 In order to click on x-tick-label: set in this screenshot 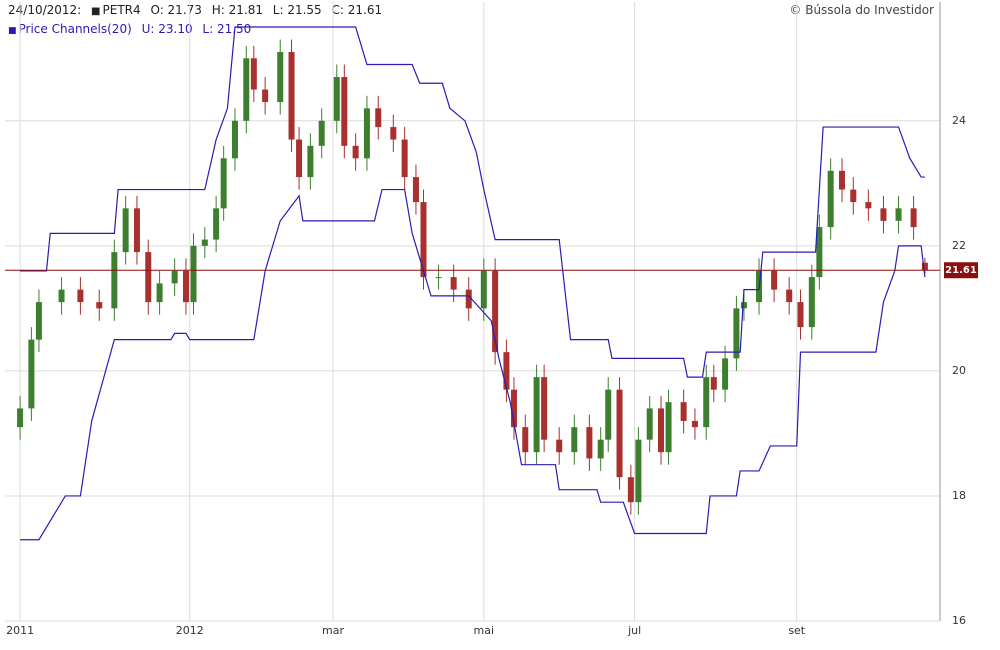, I will do `click(796, 630)`.